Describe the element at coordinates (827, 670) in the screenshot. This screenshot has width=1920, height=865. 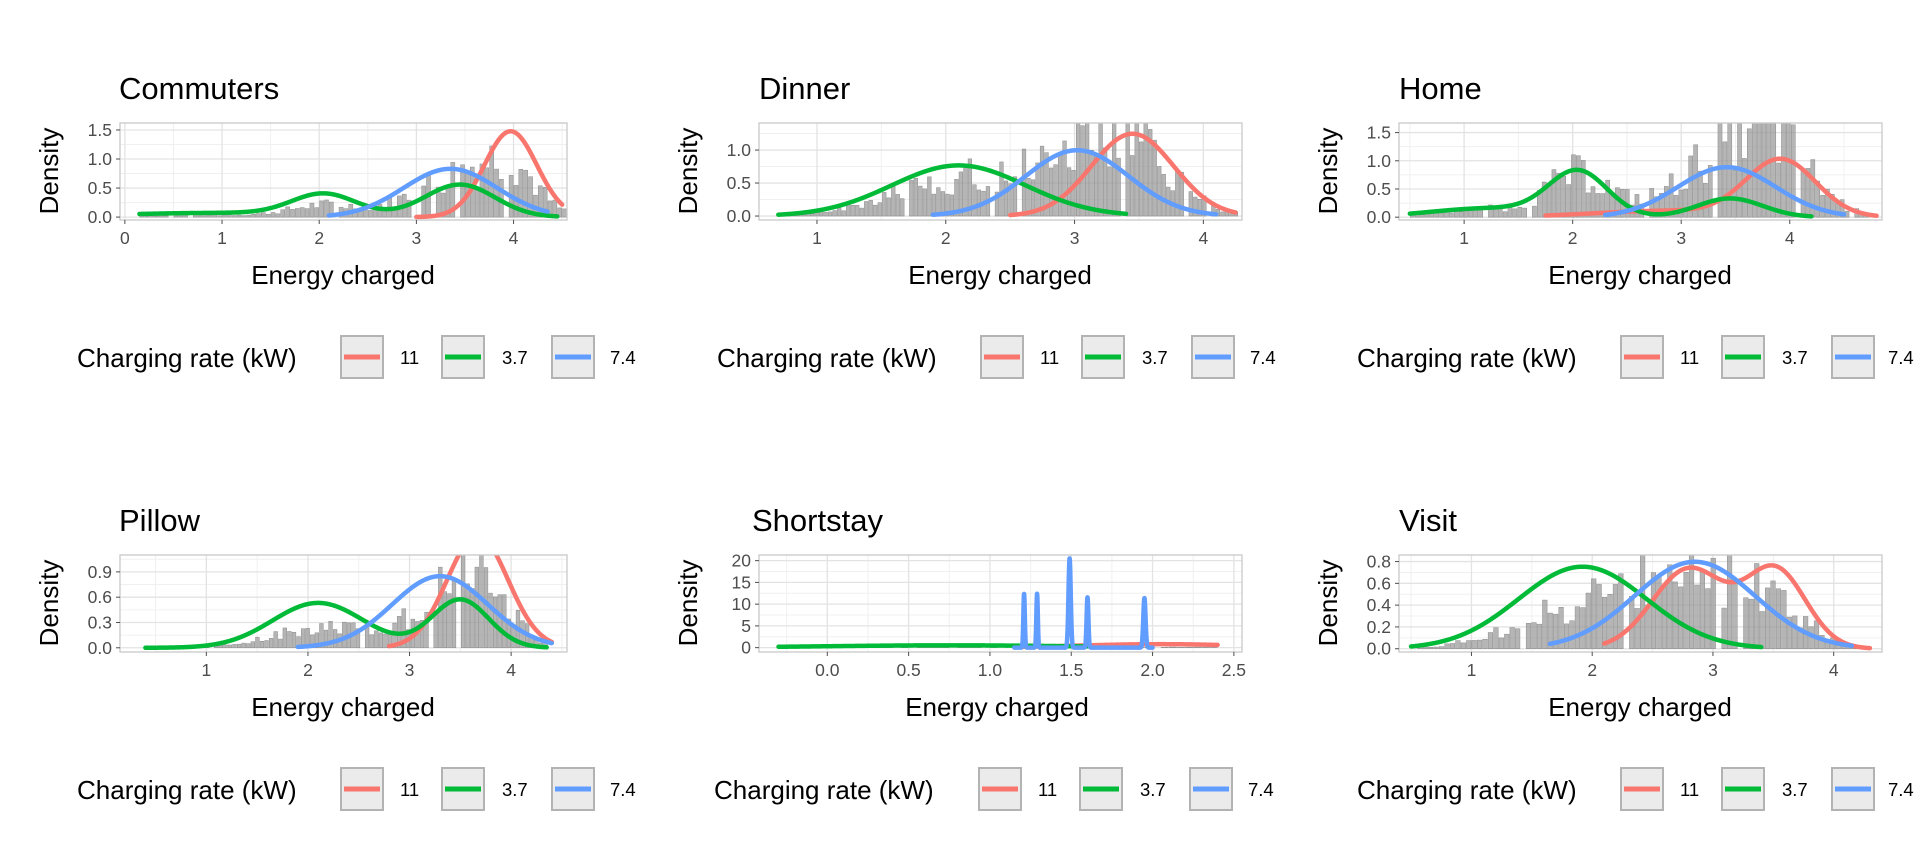
I see `x-tick-label: 0.0` at that location.